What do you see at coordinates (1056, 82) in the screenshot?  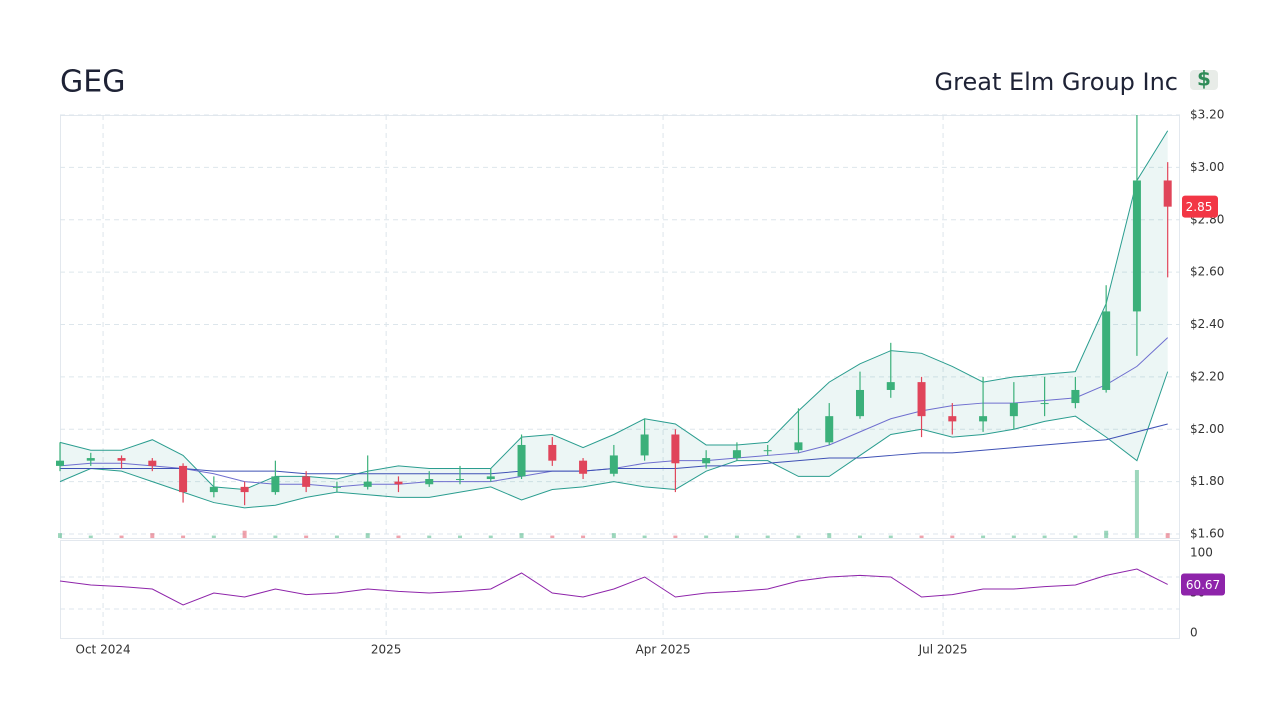 I see `chart-subtitle: Great Elm Group Inc` at bounding box center [1056, 82].